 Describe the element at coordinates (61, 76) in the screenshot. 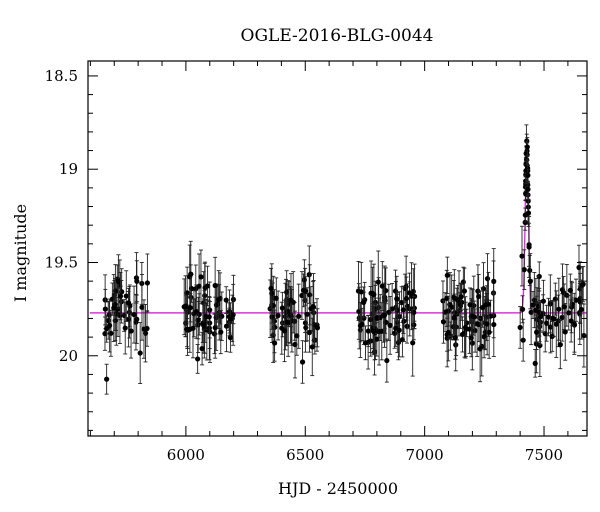

I see `y-tick-label: 18.5` at that location.